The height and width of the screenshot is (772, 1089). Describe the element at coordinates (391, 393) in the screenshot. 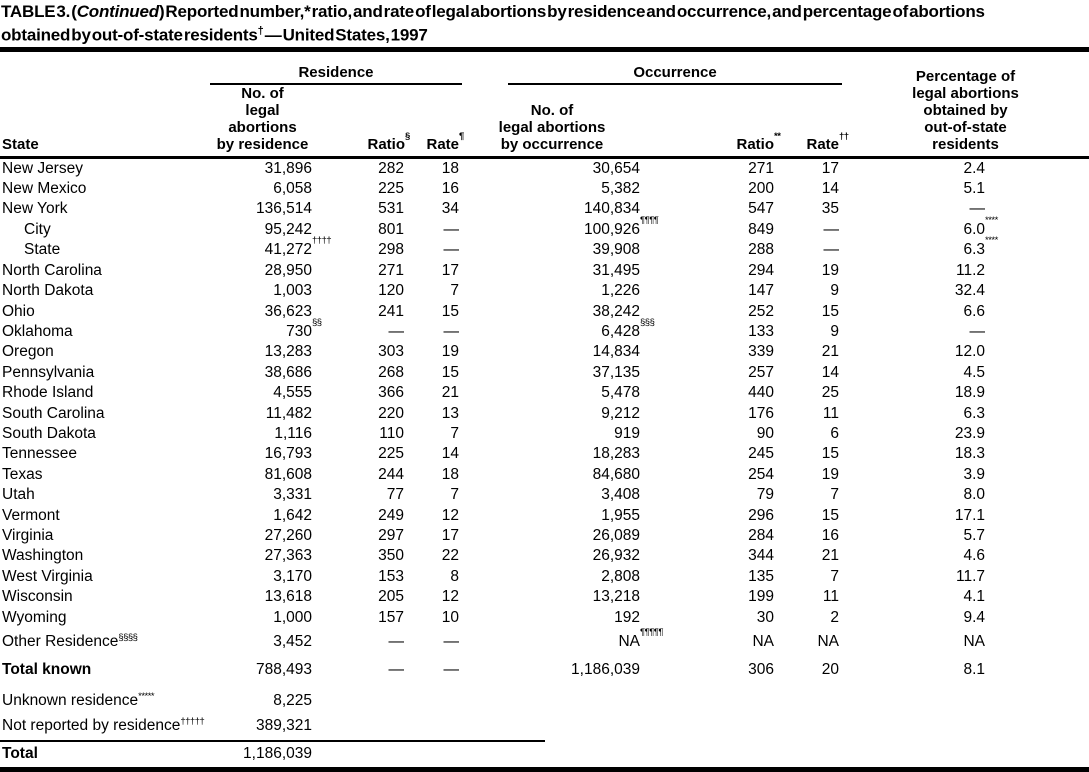

I see `res-ratio-cell: 366` at that location.